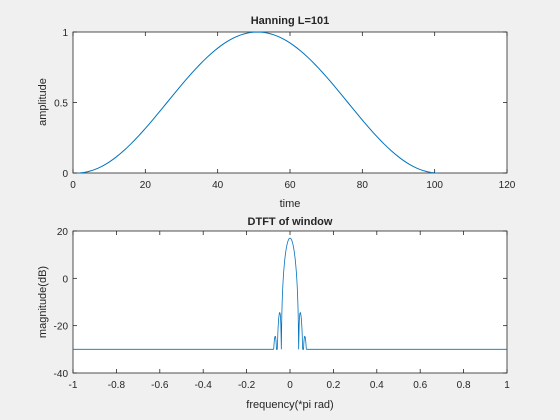 The height and width of the screenshot is (420, 560). I want to click on x-tick-label: 1, so click(507, 385).